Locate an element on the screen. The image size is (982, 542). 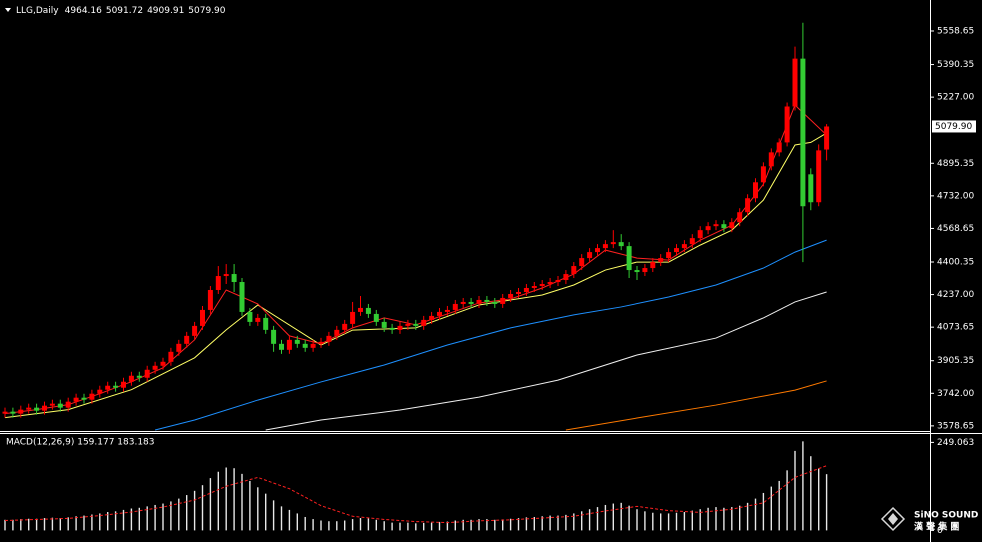
y-tick-label: 4237.00 is located at coordinates (955, 295).